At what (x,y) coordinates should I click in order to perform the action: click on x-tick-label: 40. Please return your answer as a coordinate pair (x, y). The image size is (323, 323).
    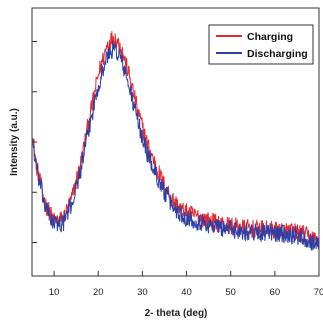
    Looking at the image, I should click on (186, 292).